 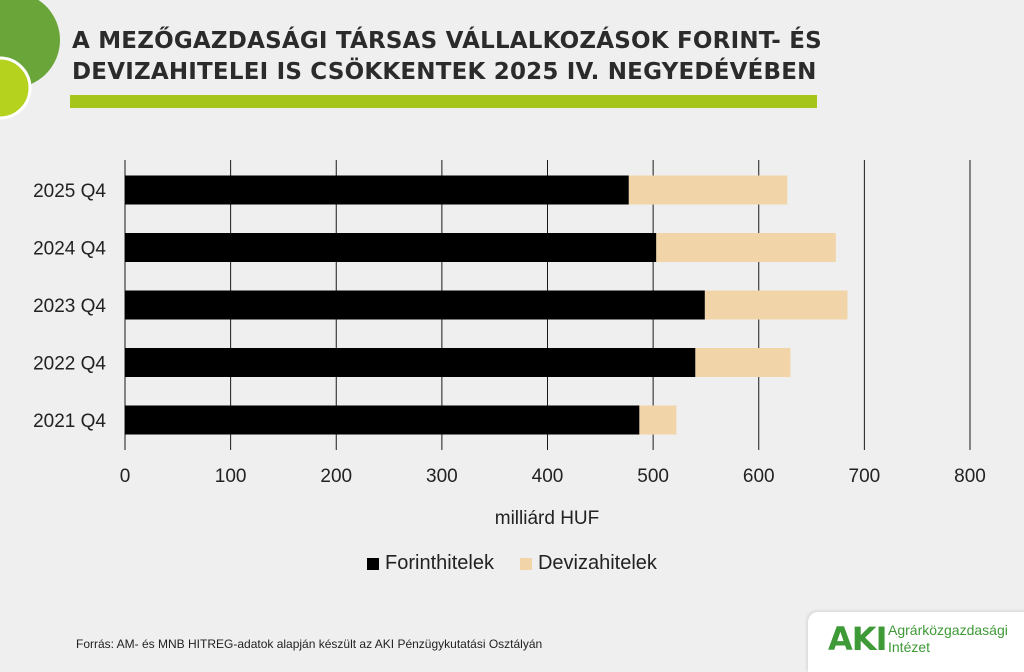 What do you see at coordinates (69, 364) in the screenshot?
I see `y-category-label-2022-q4: 2022 Q4` at bounding box center [69, 364].